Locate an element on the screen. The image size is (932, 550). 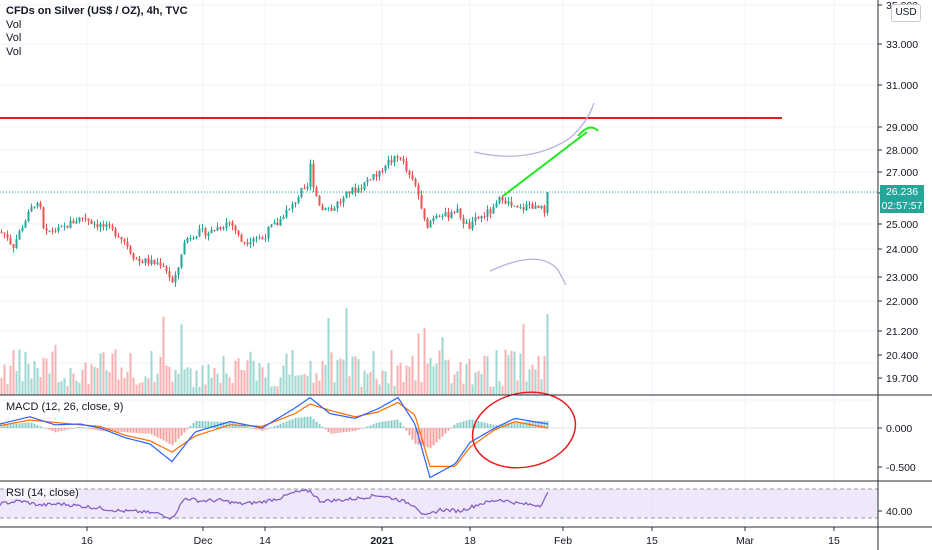
study-volume-3: Vol is located at coordinates (14, 51).